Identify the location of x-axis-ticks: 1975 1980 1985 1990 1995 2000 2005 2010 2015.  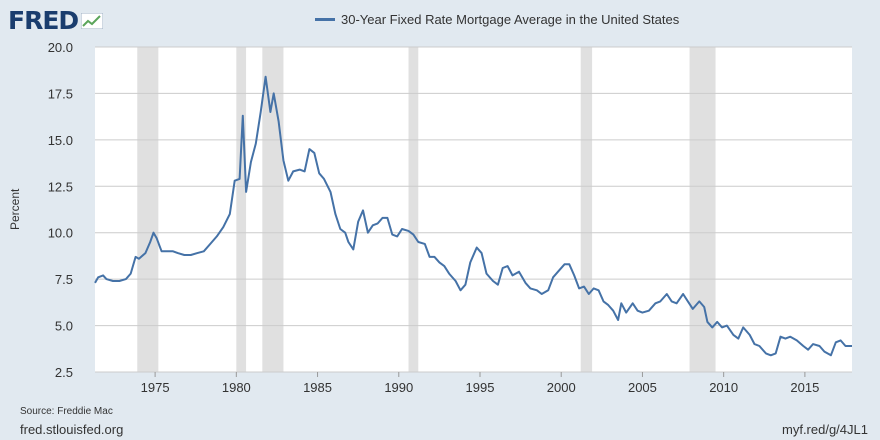
(480, 383).